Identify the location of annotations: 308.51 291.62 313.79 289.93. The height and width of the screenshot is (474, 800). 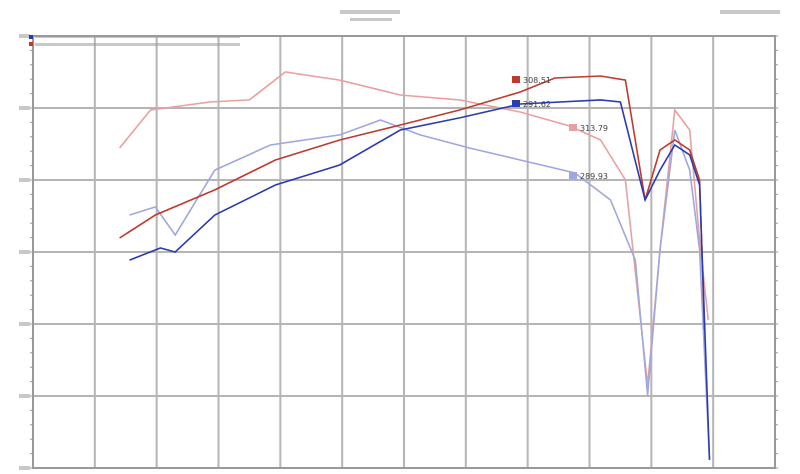
(560, 128).